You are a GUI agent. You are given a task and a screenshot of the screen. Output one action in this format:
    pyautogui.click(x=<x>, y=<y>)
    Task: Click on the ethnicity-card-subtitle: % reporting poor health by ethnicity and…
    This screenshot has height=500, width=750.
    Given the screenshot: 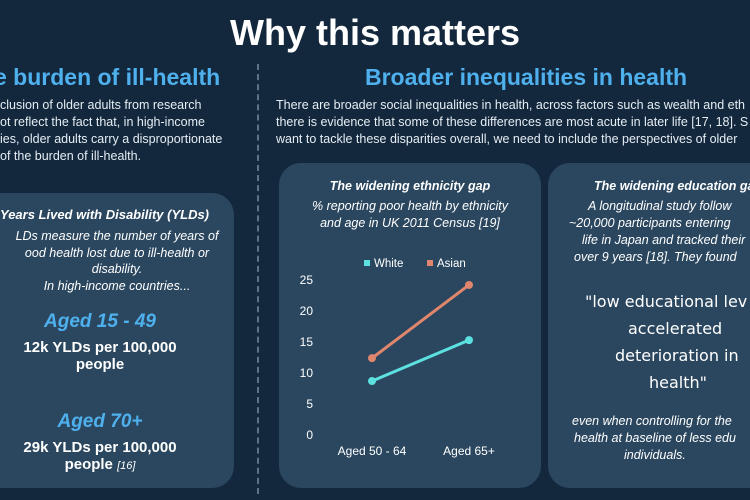 What is the action you would take?
    pyautogui.click(x=410, y=215)
    